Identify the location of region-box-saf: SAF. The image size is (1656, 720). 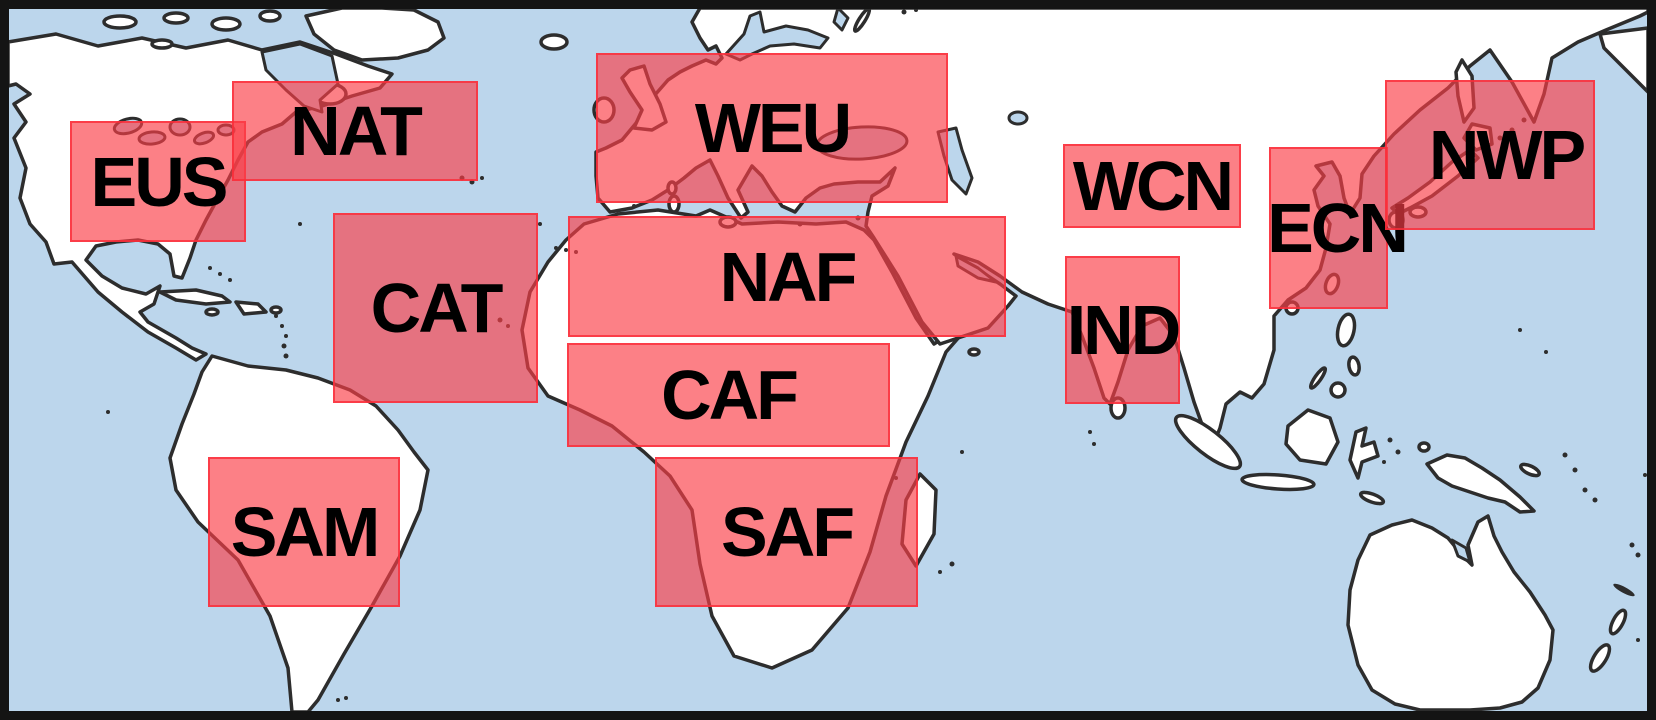
(786, 532).